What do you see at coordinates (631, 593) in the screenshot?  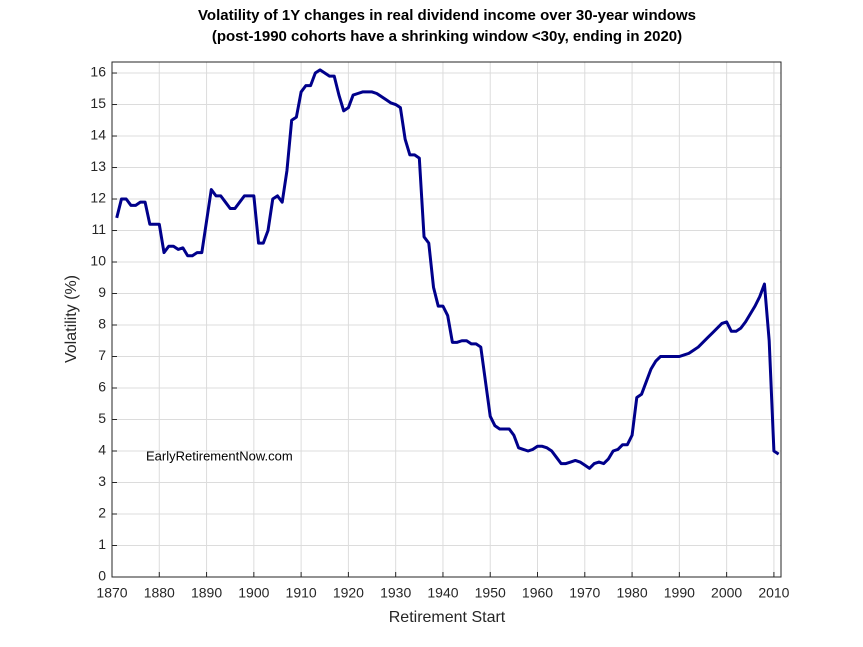 I see `x-tick-label: 1980` at bounding box center [631, 593].